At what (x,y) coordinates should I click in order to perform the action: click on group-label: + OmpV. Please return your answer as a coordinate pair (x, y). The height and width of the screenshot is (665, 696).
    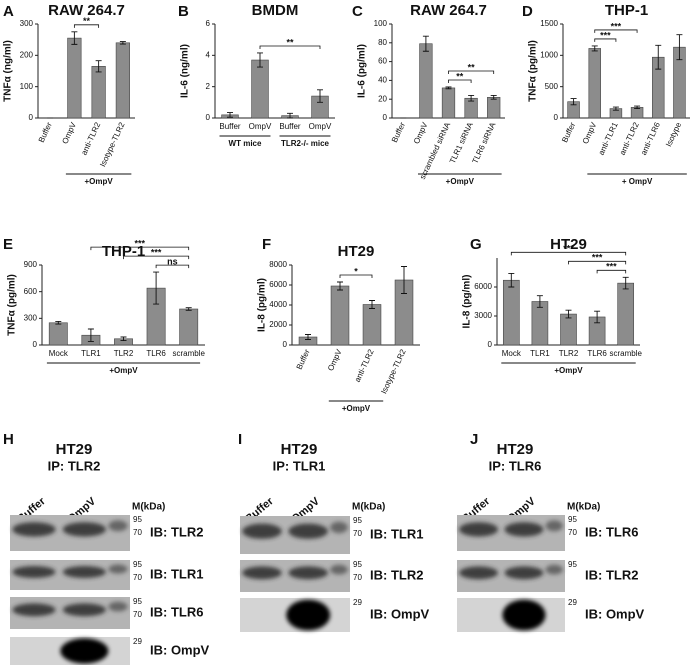
    Looking at the image, I should click on (637, 181).